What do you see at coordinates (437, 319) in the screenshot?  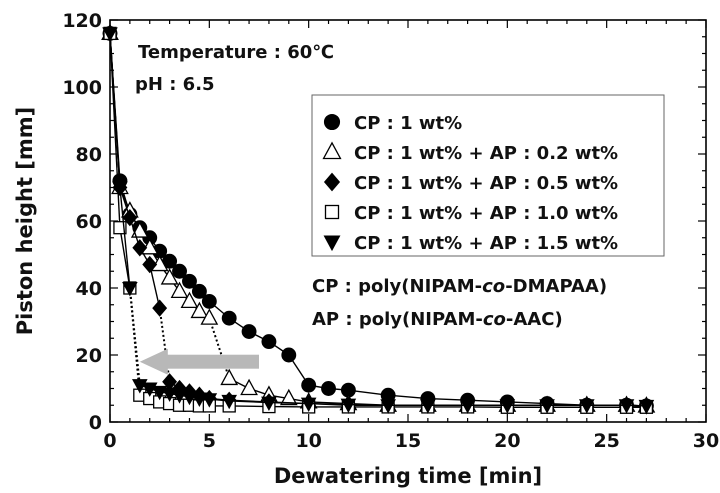 I see `ap-definition: AP : poly(NIPAM-co-AAC)` at bounding box center [437, 319].